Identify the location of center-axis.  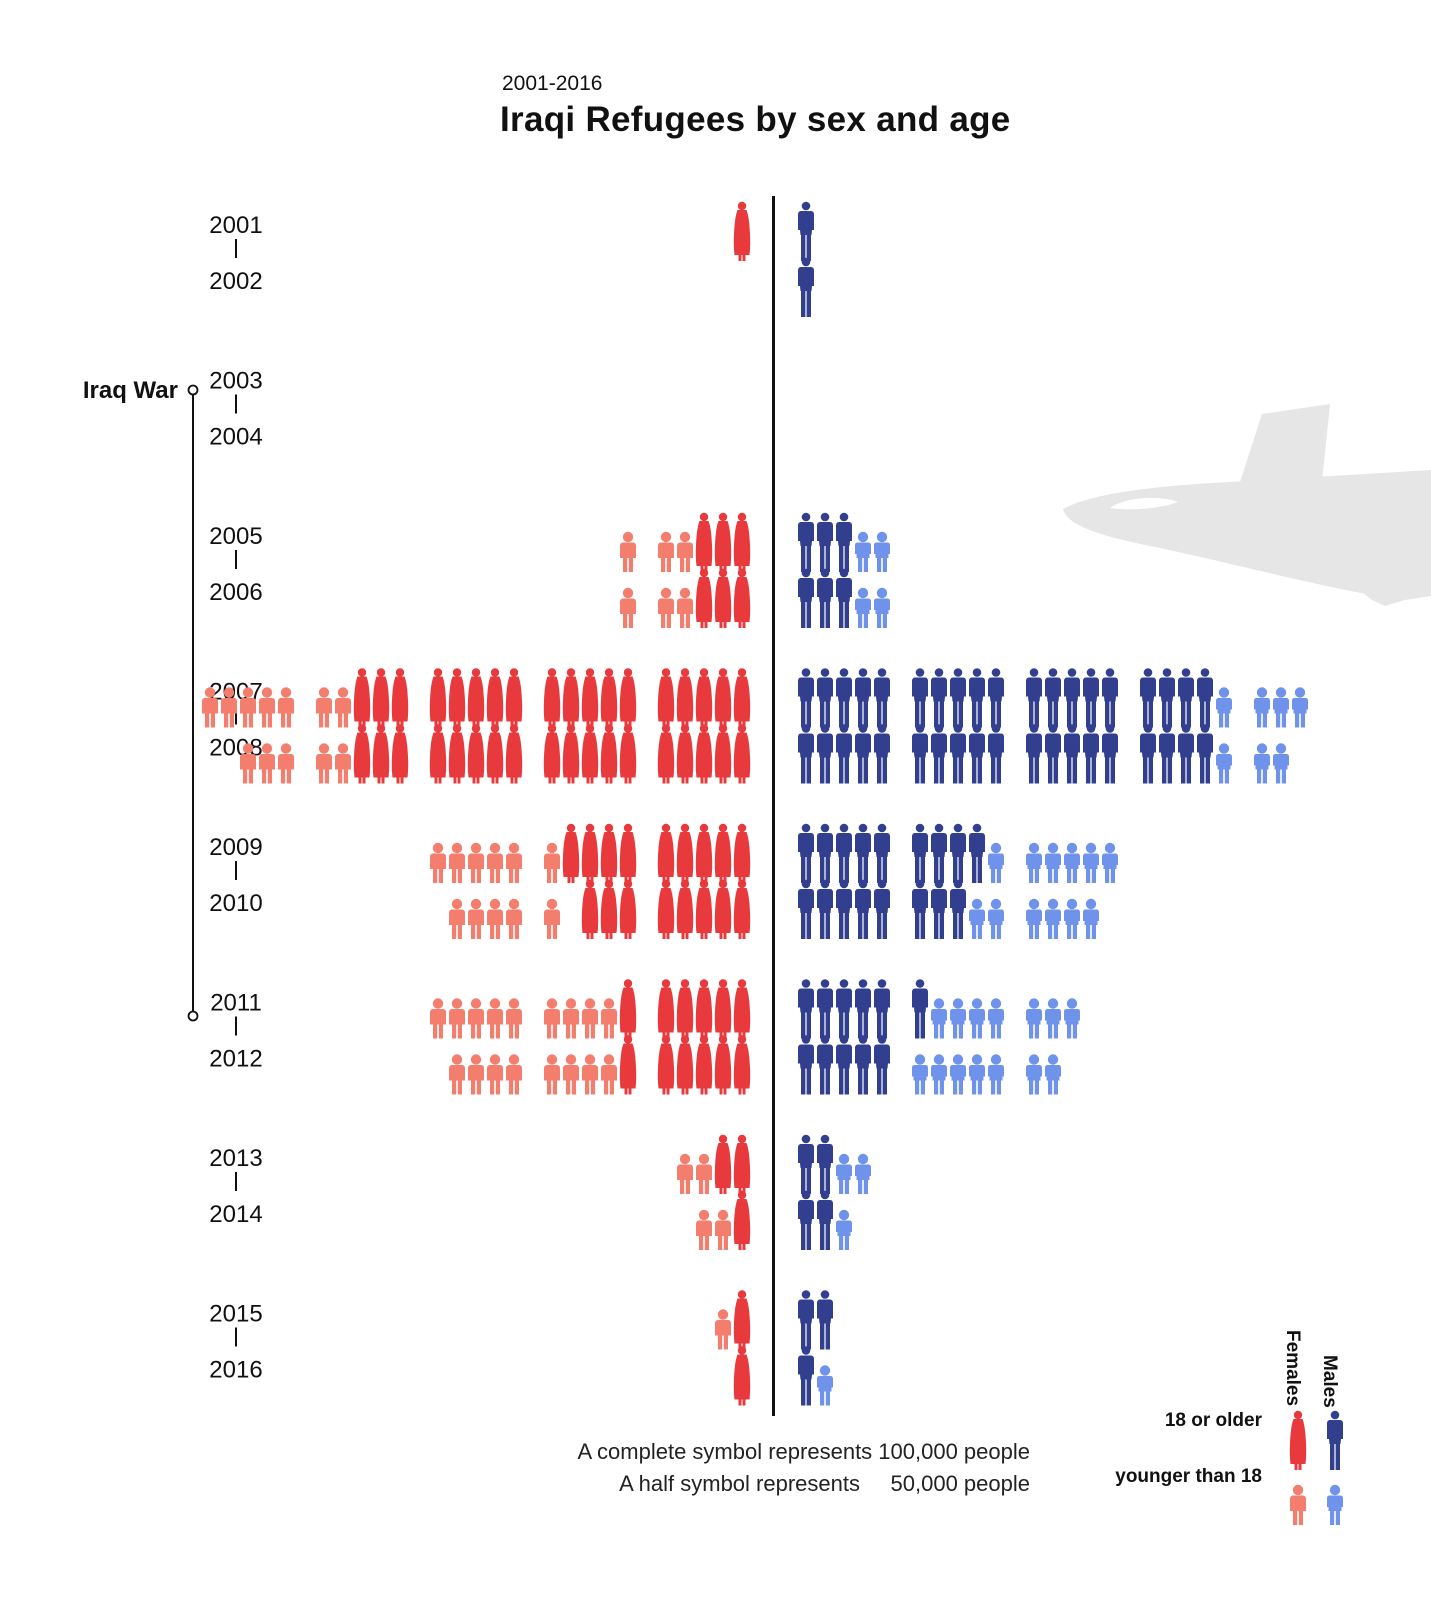
(773, 806).